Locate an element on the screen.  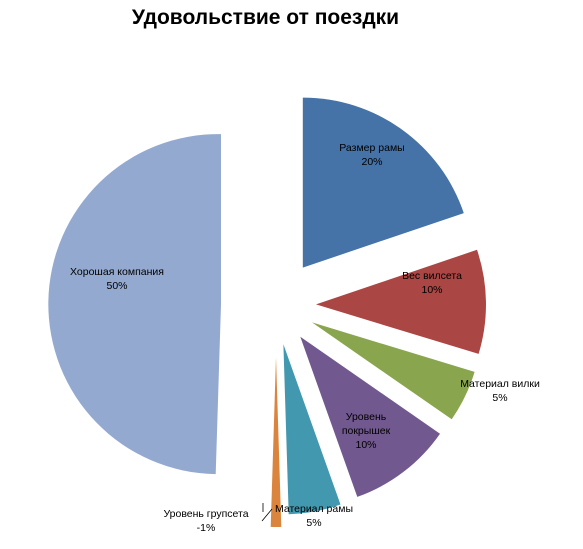
pie-slice-вес-вилсета is located at coordinates (401, 301).